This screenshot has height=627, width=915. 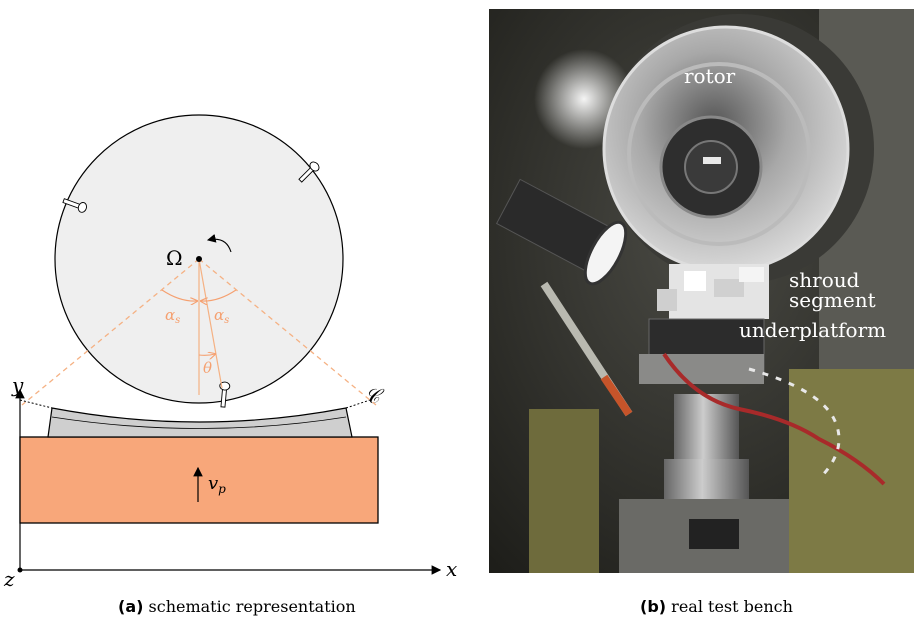 What do you see at coordinates (36, 404) in the screenshot?
I see `curve-ext-left` at bounding box center [36, 404].